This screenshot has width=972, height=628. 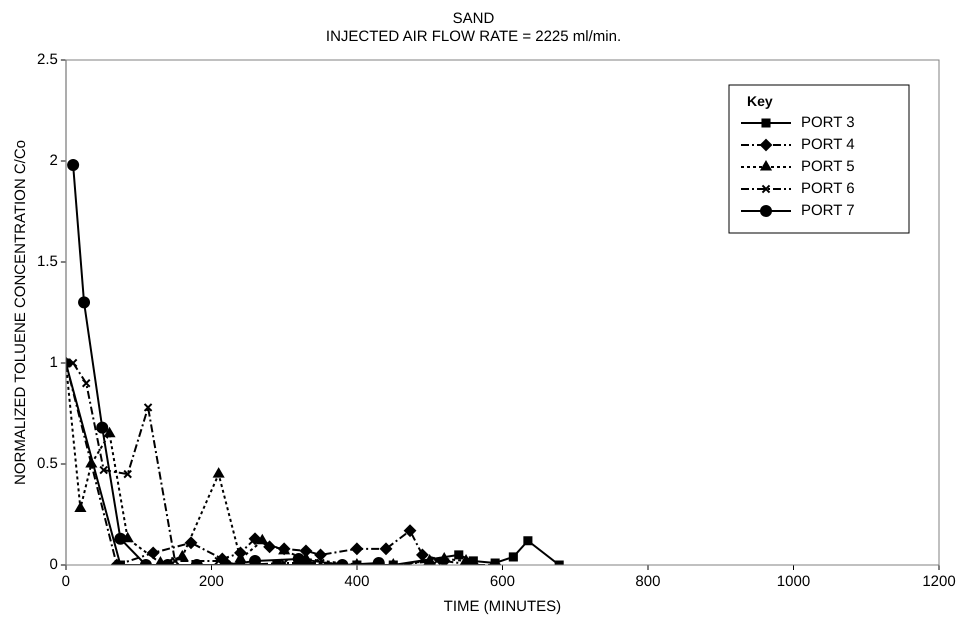 I want to click on legend-label: PORT 4, so click(x=828, y=145).